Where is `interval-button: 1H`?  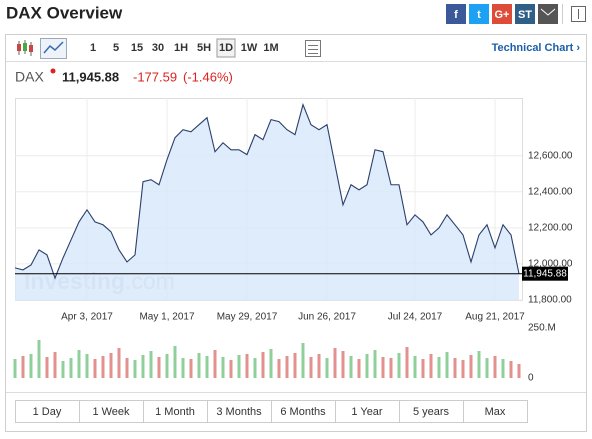 interval-button: 1H is located at coordinates (181, 48).